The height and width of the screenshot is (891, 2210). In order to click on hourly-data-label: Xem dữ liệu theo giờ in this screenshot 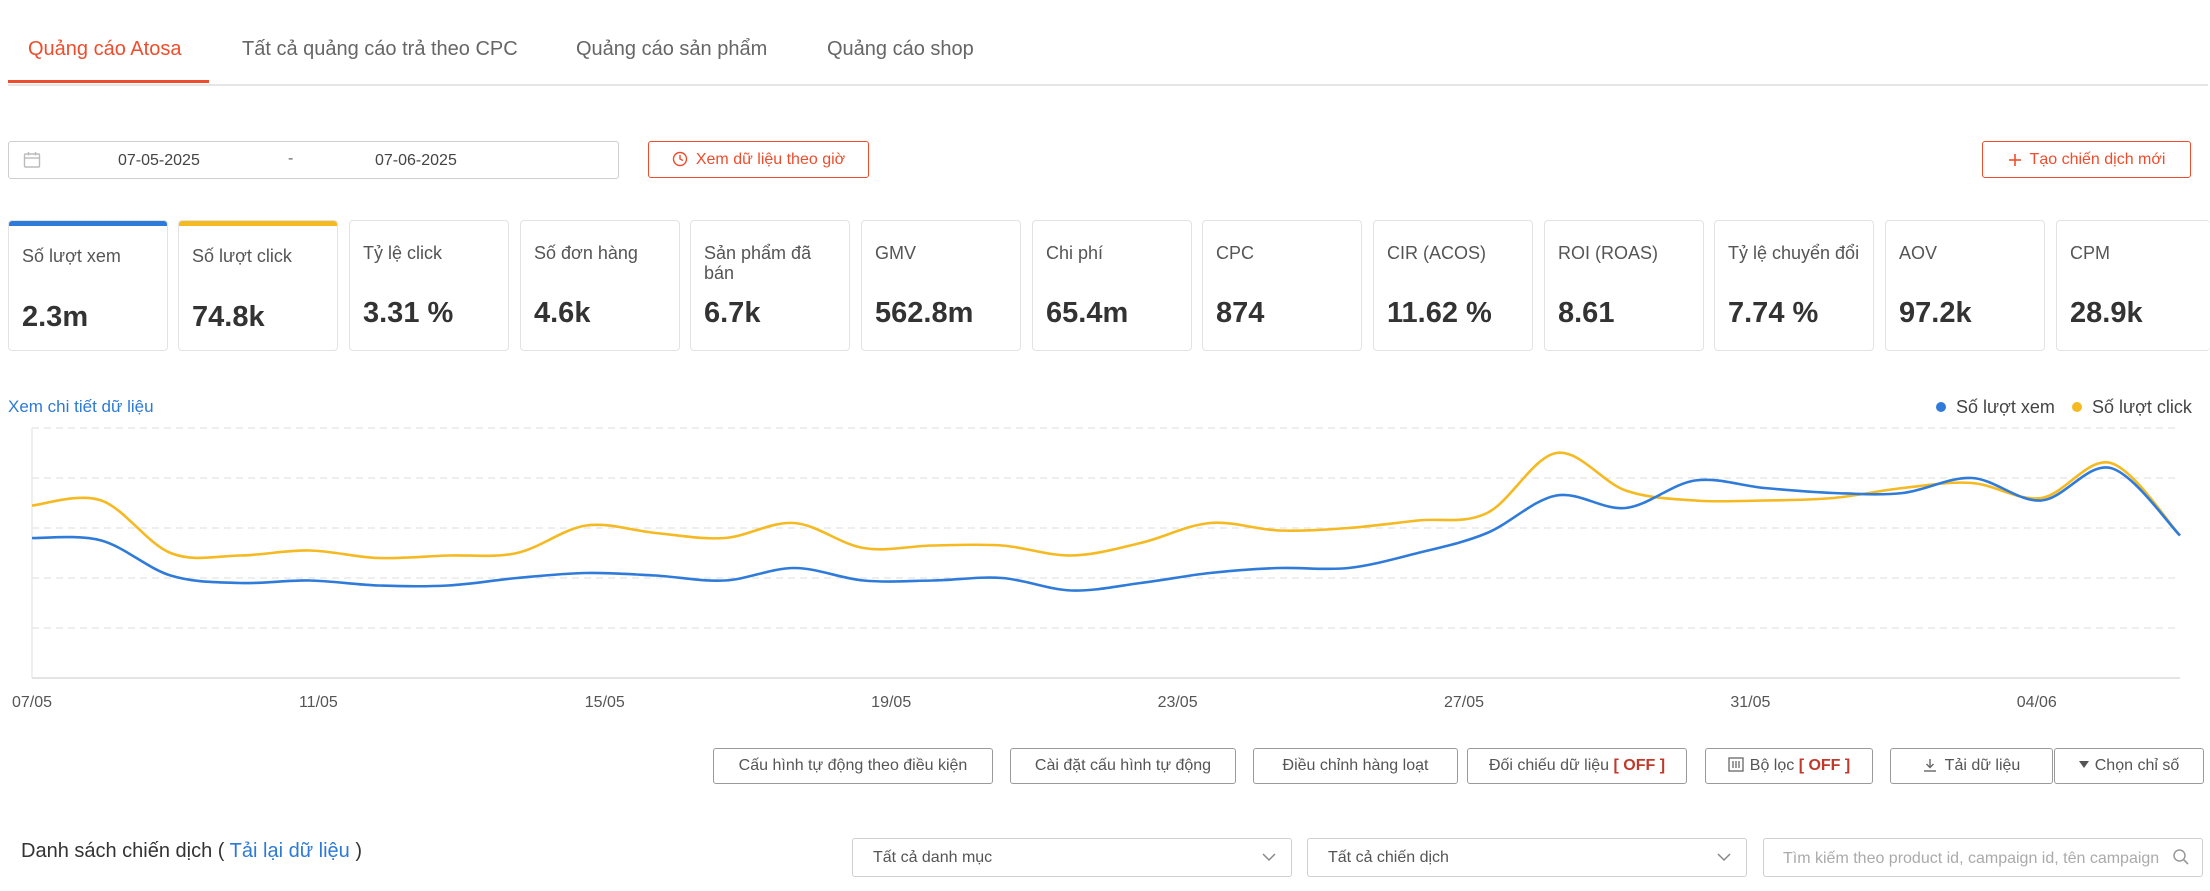, I will do `click(770, 159)`.